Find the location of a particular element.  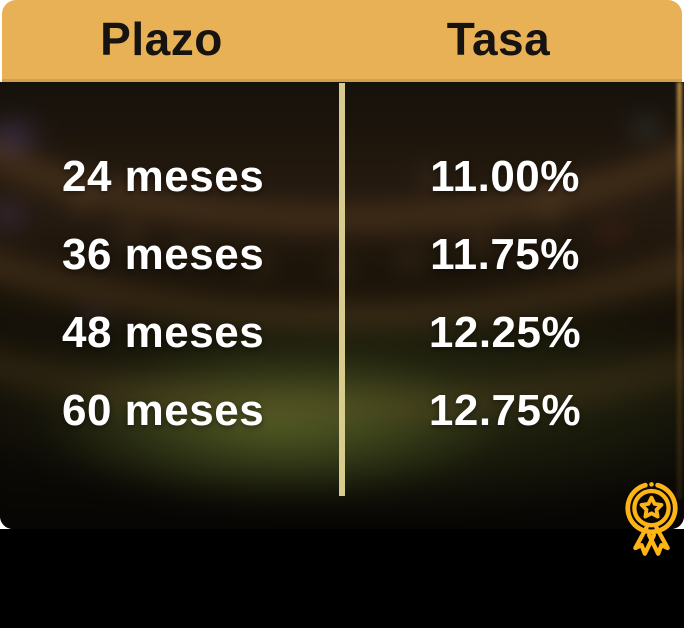

table-row: 36 meses 11.75% is located at coordinates (342, 255).